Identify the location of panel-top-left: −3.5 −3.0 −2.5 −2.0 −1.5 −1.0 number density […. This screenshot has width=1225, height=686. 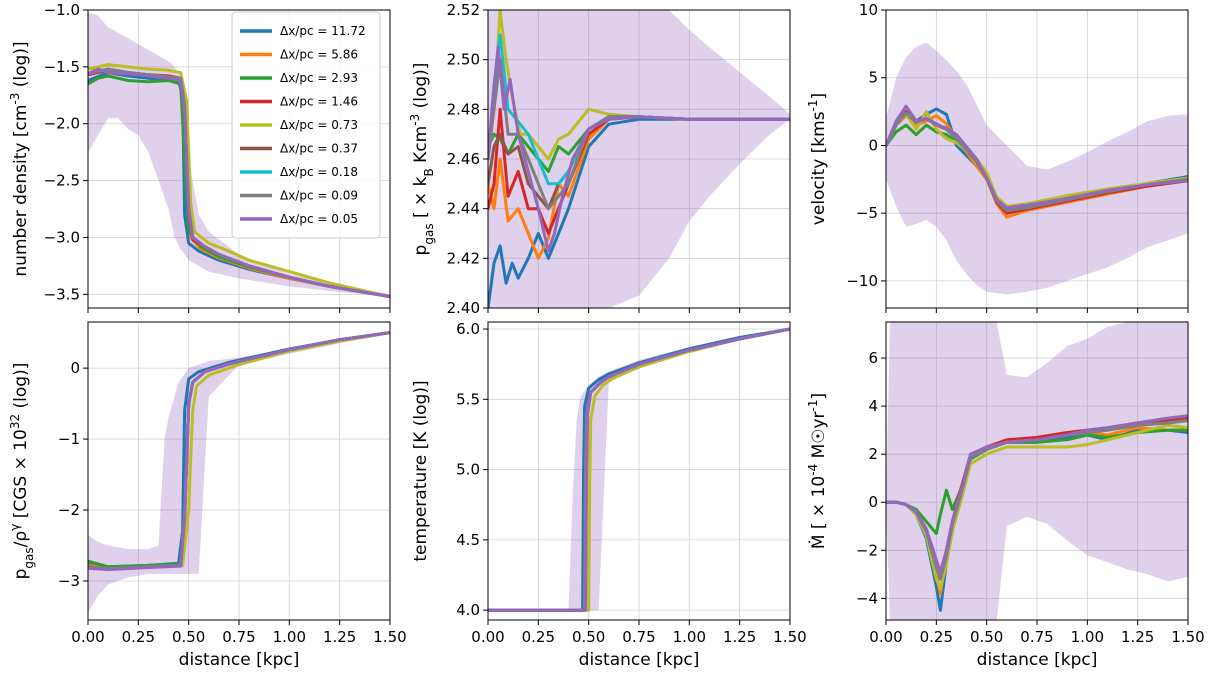
(199, 157).